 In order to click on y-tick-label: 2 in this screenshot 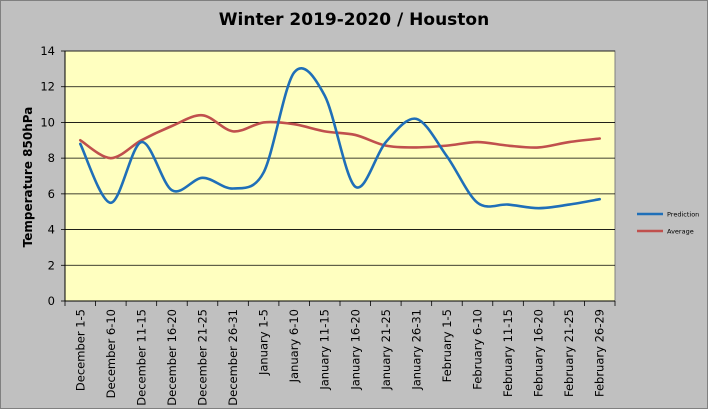, I will do `click(51, 265)`.